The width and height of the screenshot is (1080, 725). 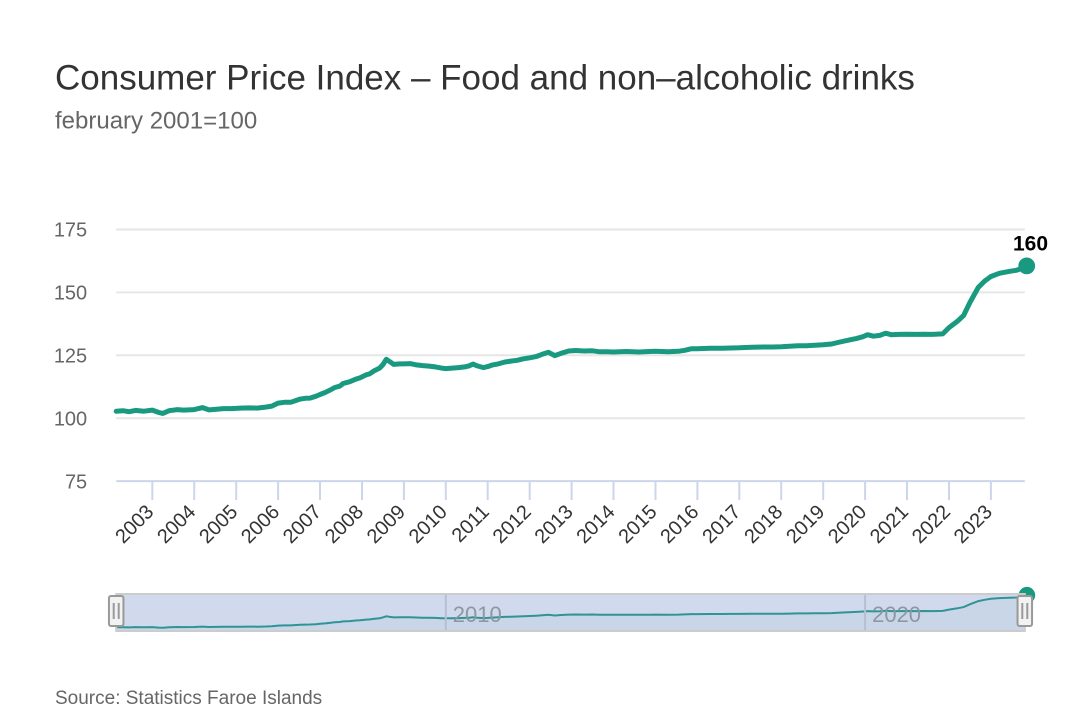 What do you see at coordinates (156, 121) in the screenshot?
I see `svg-text: february 2001=100` at bounding box center [156, 121].